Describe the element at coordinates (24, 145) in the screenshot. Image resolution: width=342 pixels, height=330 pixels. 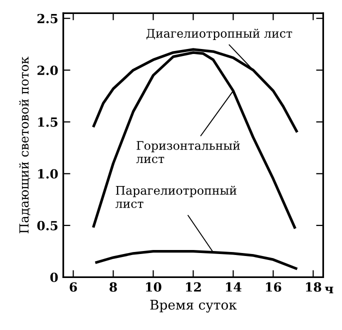
I see `y-axis-title: Падающий световой поток` at that location.